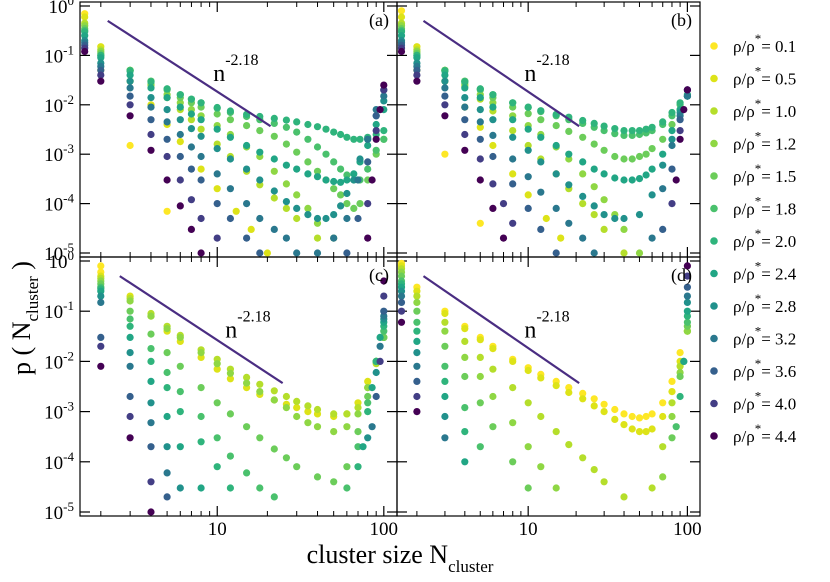  I want to click on legend-entry: ρ/ρ*= 4.4, so click(753, 433).